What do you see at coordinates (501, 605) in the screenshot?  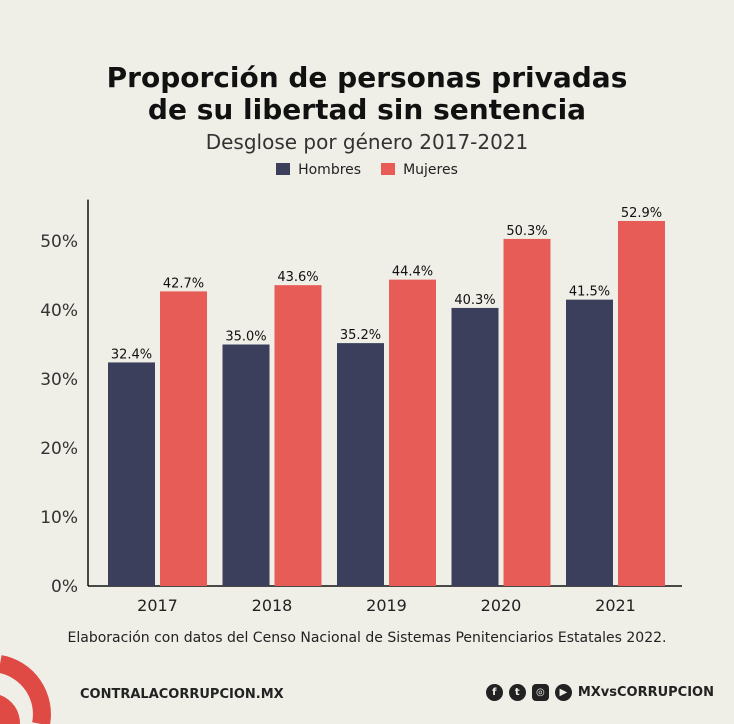 I see `x-tick-label: 2020` at bounding box center [501, 605].